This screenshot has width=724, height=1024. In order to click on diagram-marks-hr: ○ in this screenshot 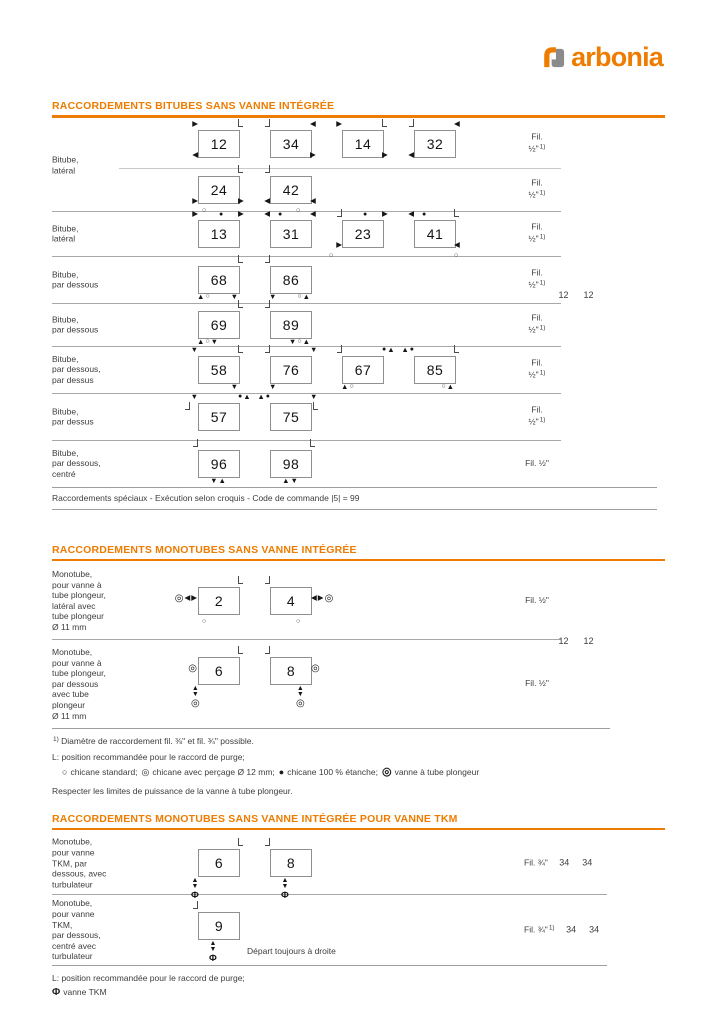, I will do `click(298, 210)`.